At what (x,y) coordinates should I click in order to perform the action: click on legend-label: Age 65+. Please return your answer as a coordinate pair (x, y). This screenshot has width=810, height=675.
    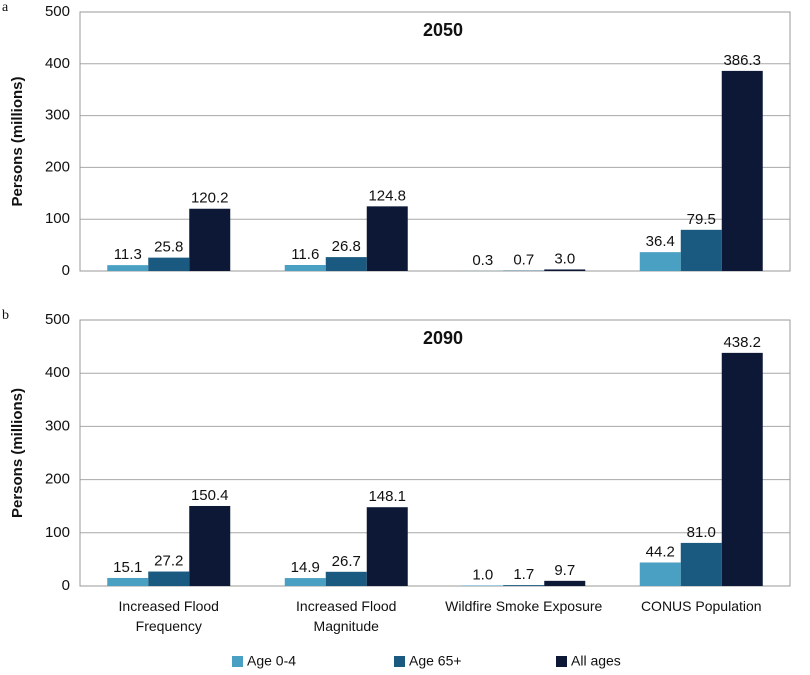
    Looking at the image, I should click on (435, 661).